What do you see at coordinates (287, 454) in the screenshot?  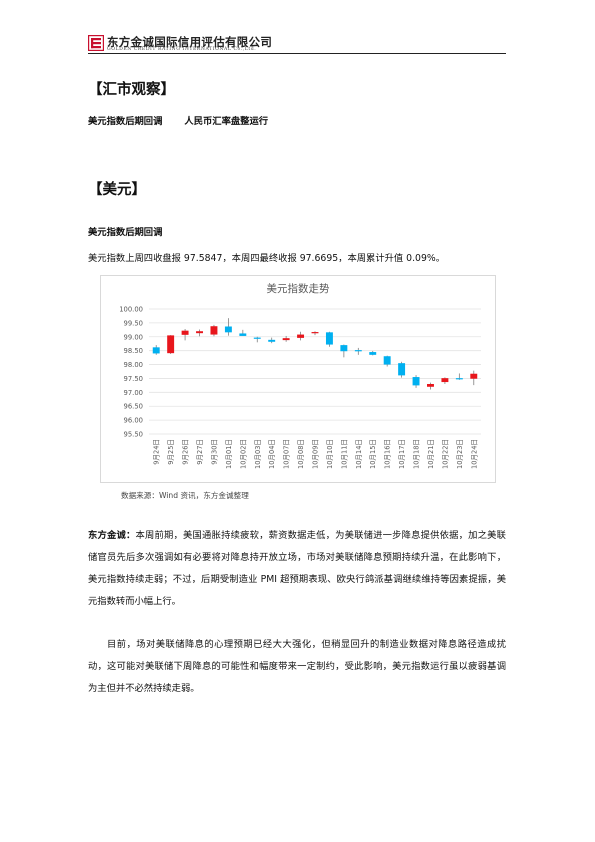 I see `x-tick-label: 10月07日` at bounding box center [287, 454].